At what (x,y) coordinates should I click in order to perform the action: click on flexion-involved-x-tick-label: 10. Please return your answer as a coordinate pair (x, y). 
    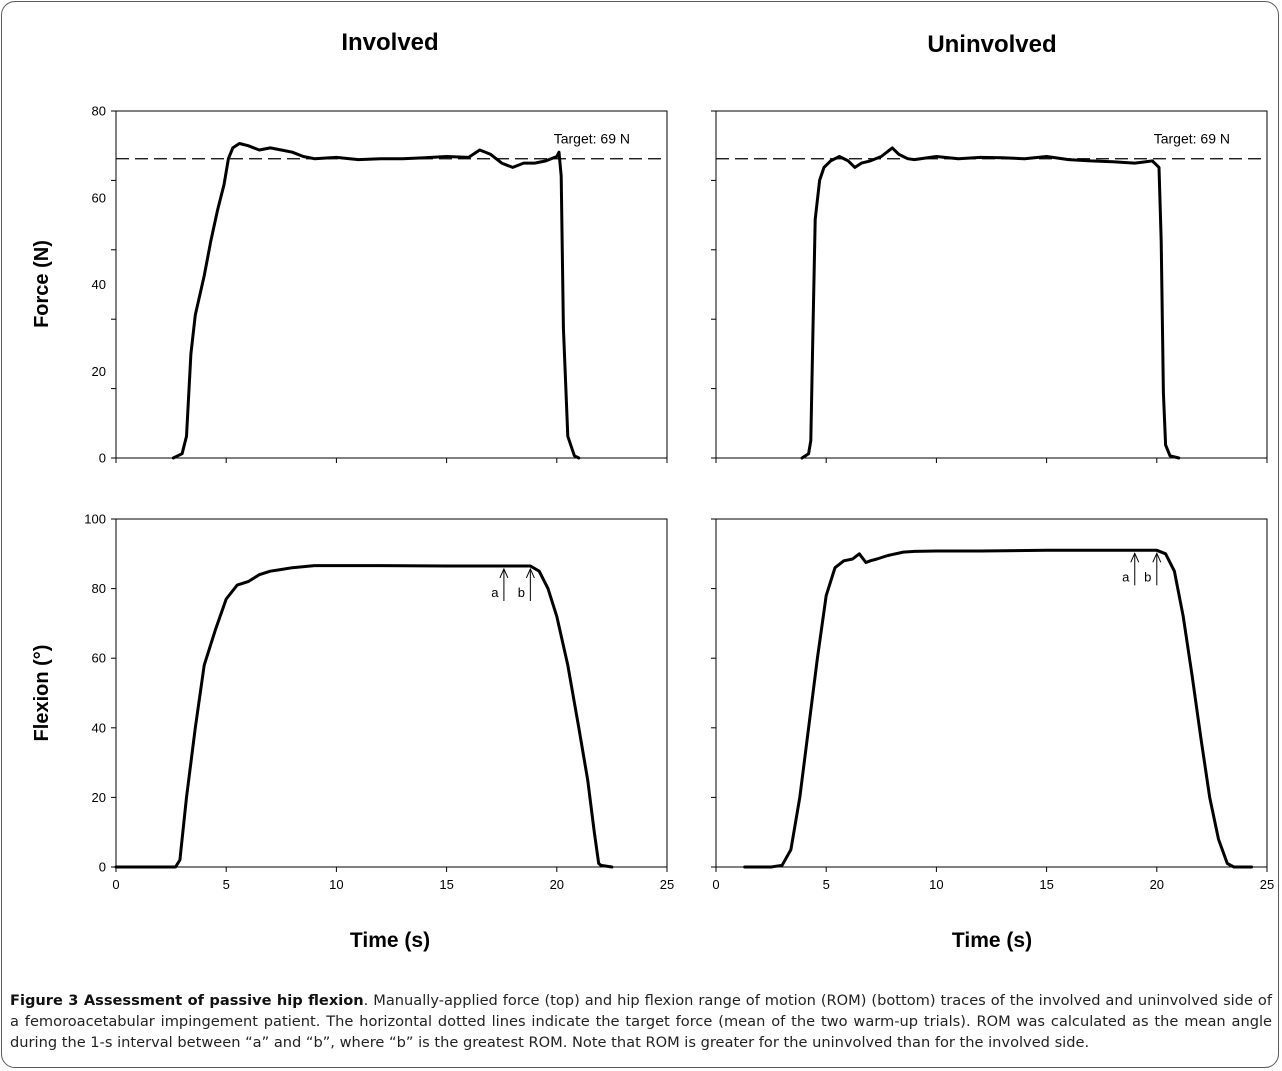
    Looking at the image, I should click on (336, 884).